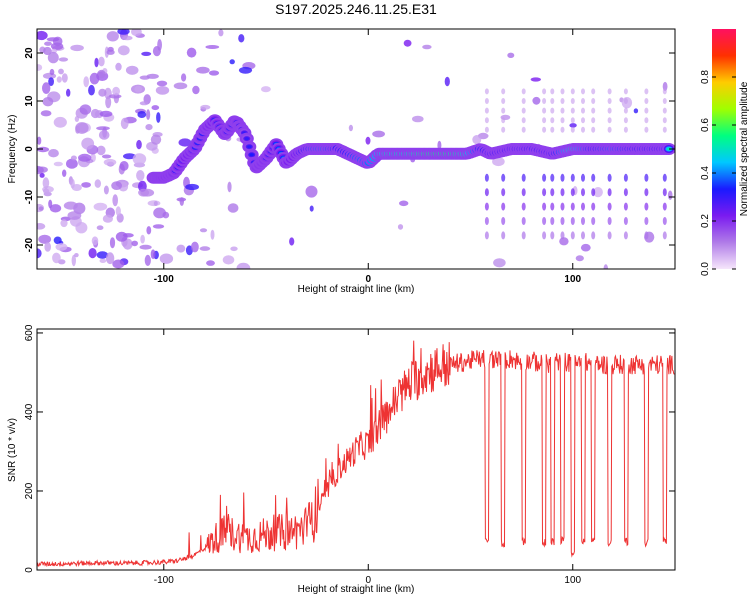 The width and height of the screenshot is (750, 600). I want to click on y-tick-label: 200, so click(29, 490).